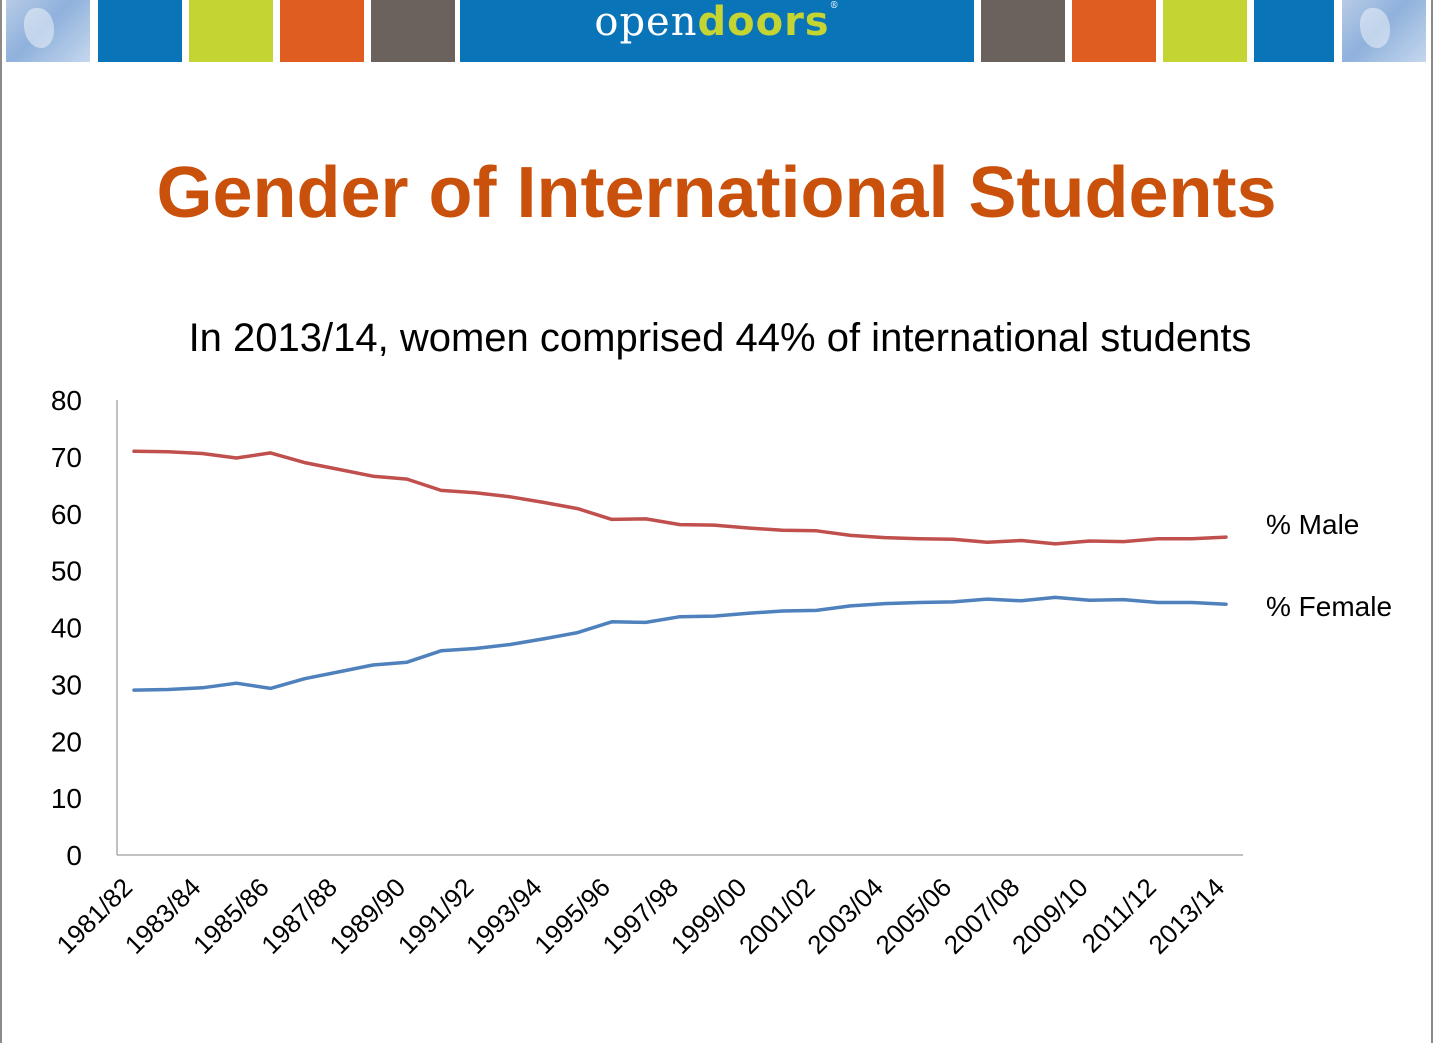  I want to click on x-tick-label: 1989/90, so click(368, 916).